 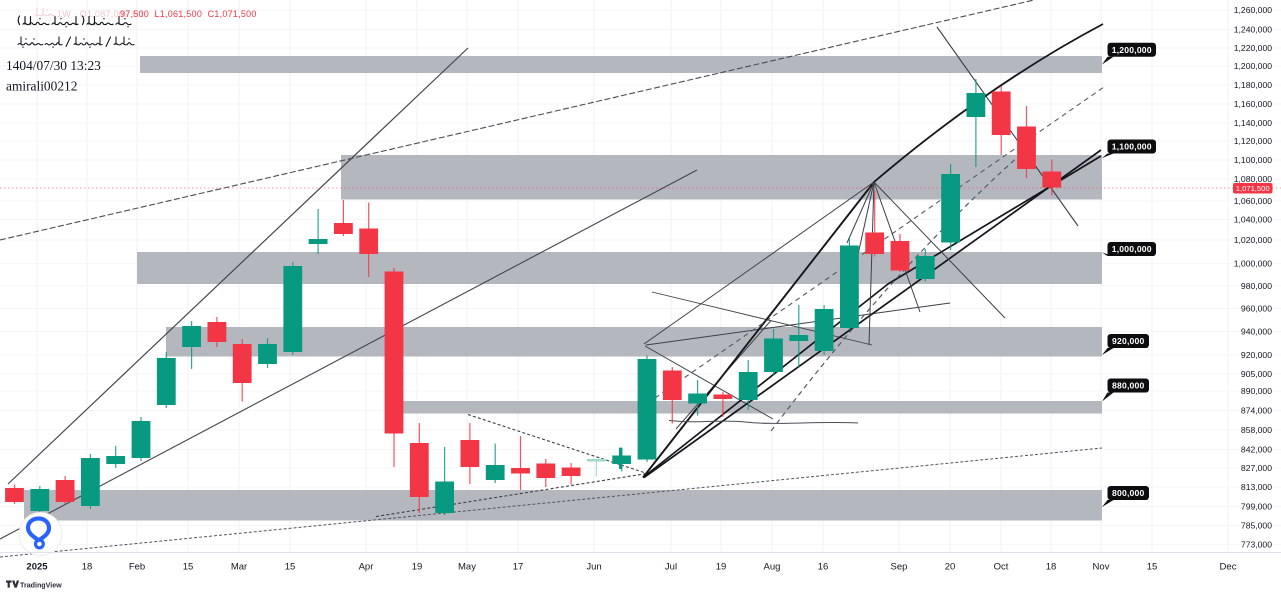 What do you see at coordinates (1253, 188) in the screenshot?
I see `svg-text: 1,071,500` at bounding box center [1253, 188].